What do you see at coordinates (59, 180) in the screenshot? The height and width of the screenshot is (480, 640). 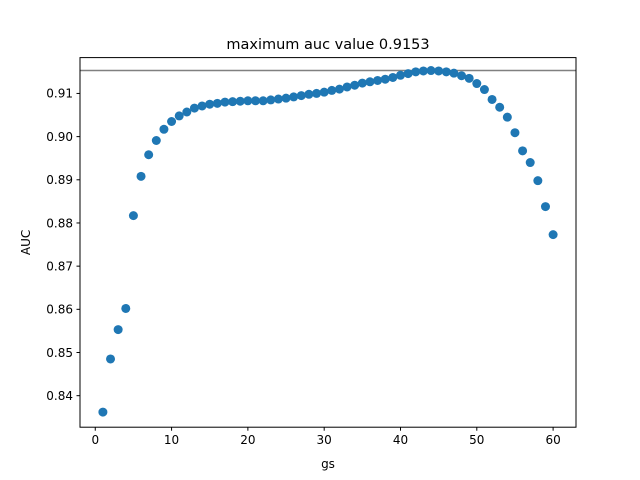 I see `y-tick-label: 0.89` at bounding box center [59, 180].